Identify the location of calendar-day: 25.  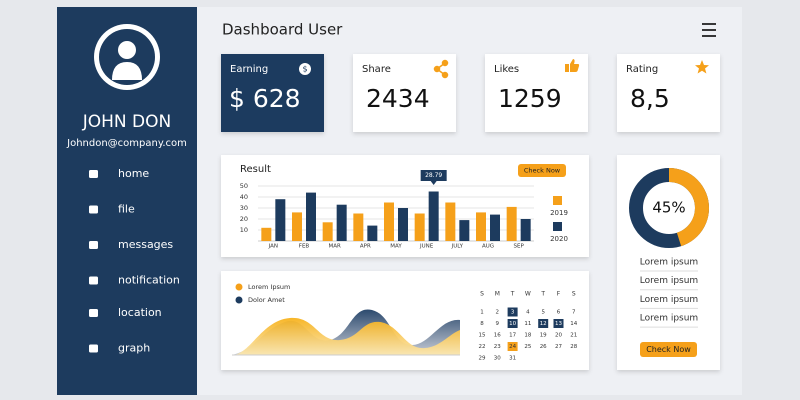
(527, 347).